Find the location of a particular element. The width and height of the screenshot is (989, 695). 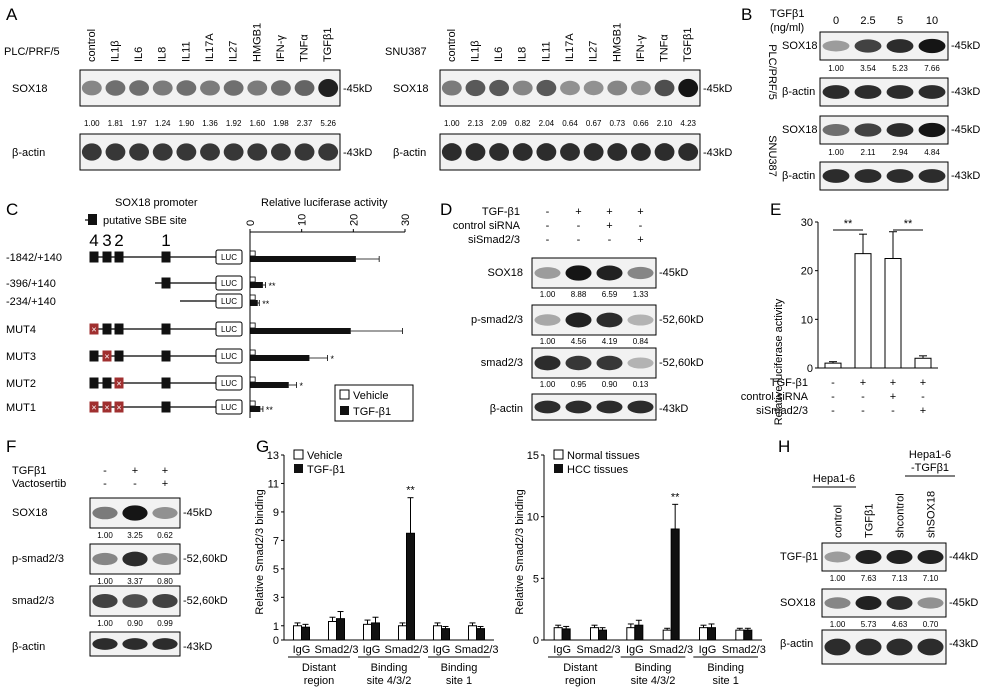

densitometry-value: 1.92 is located at coordinates (234, 123).